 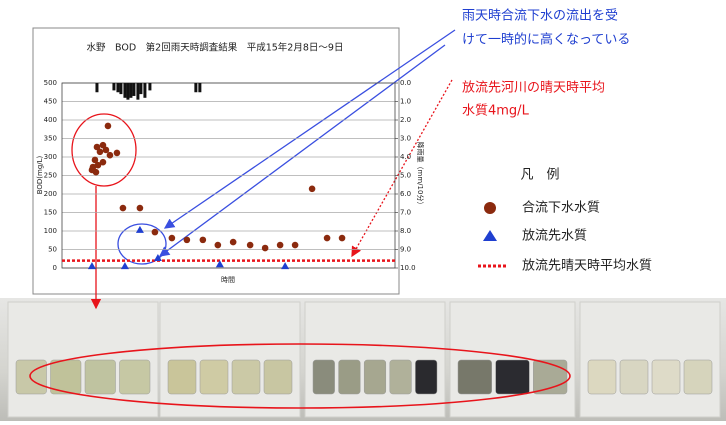 What do you see at coordinates (405, 194) in the screenshot?
I see `y2-tick-label: 6.0` at bounding box center [405, 194].